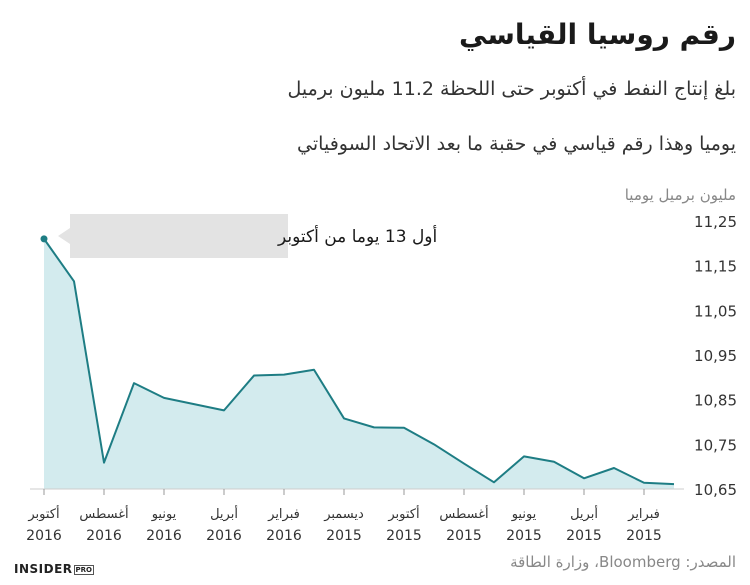 The width and height of the screenshot is (750, 585). Describe the element at coordinates (44, 239) in the screenshot. I see `annotation-point` at that location.